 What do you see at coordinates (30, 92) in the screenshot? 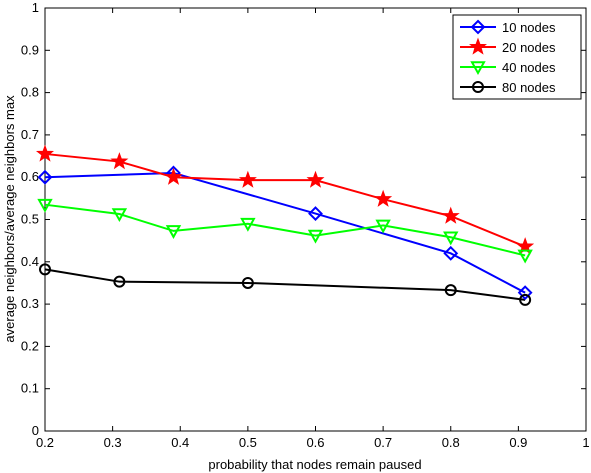
I see `y-tick-label: 0.8` at bounding box center [30, 92].